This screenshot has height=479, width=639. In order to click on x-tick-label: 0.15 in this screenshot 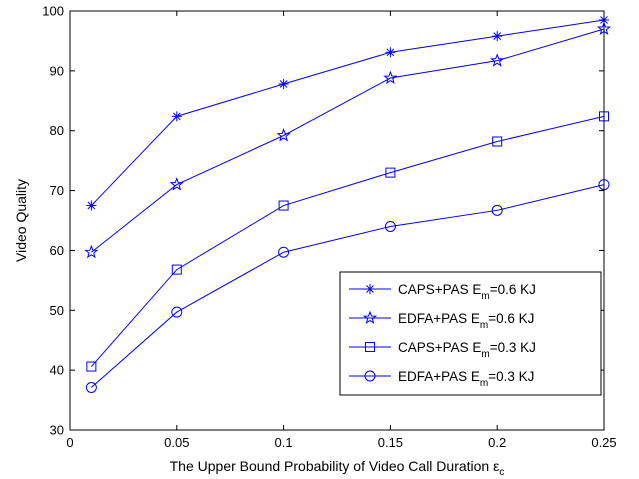, I will do `click(390, 442)`.